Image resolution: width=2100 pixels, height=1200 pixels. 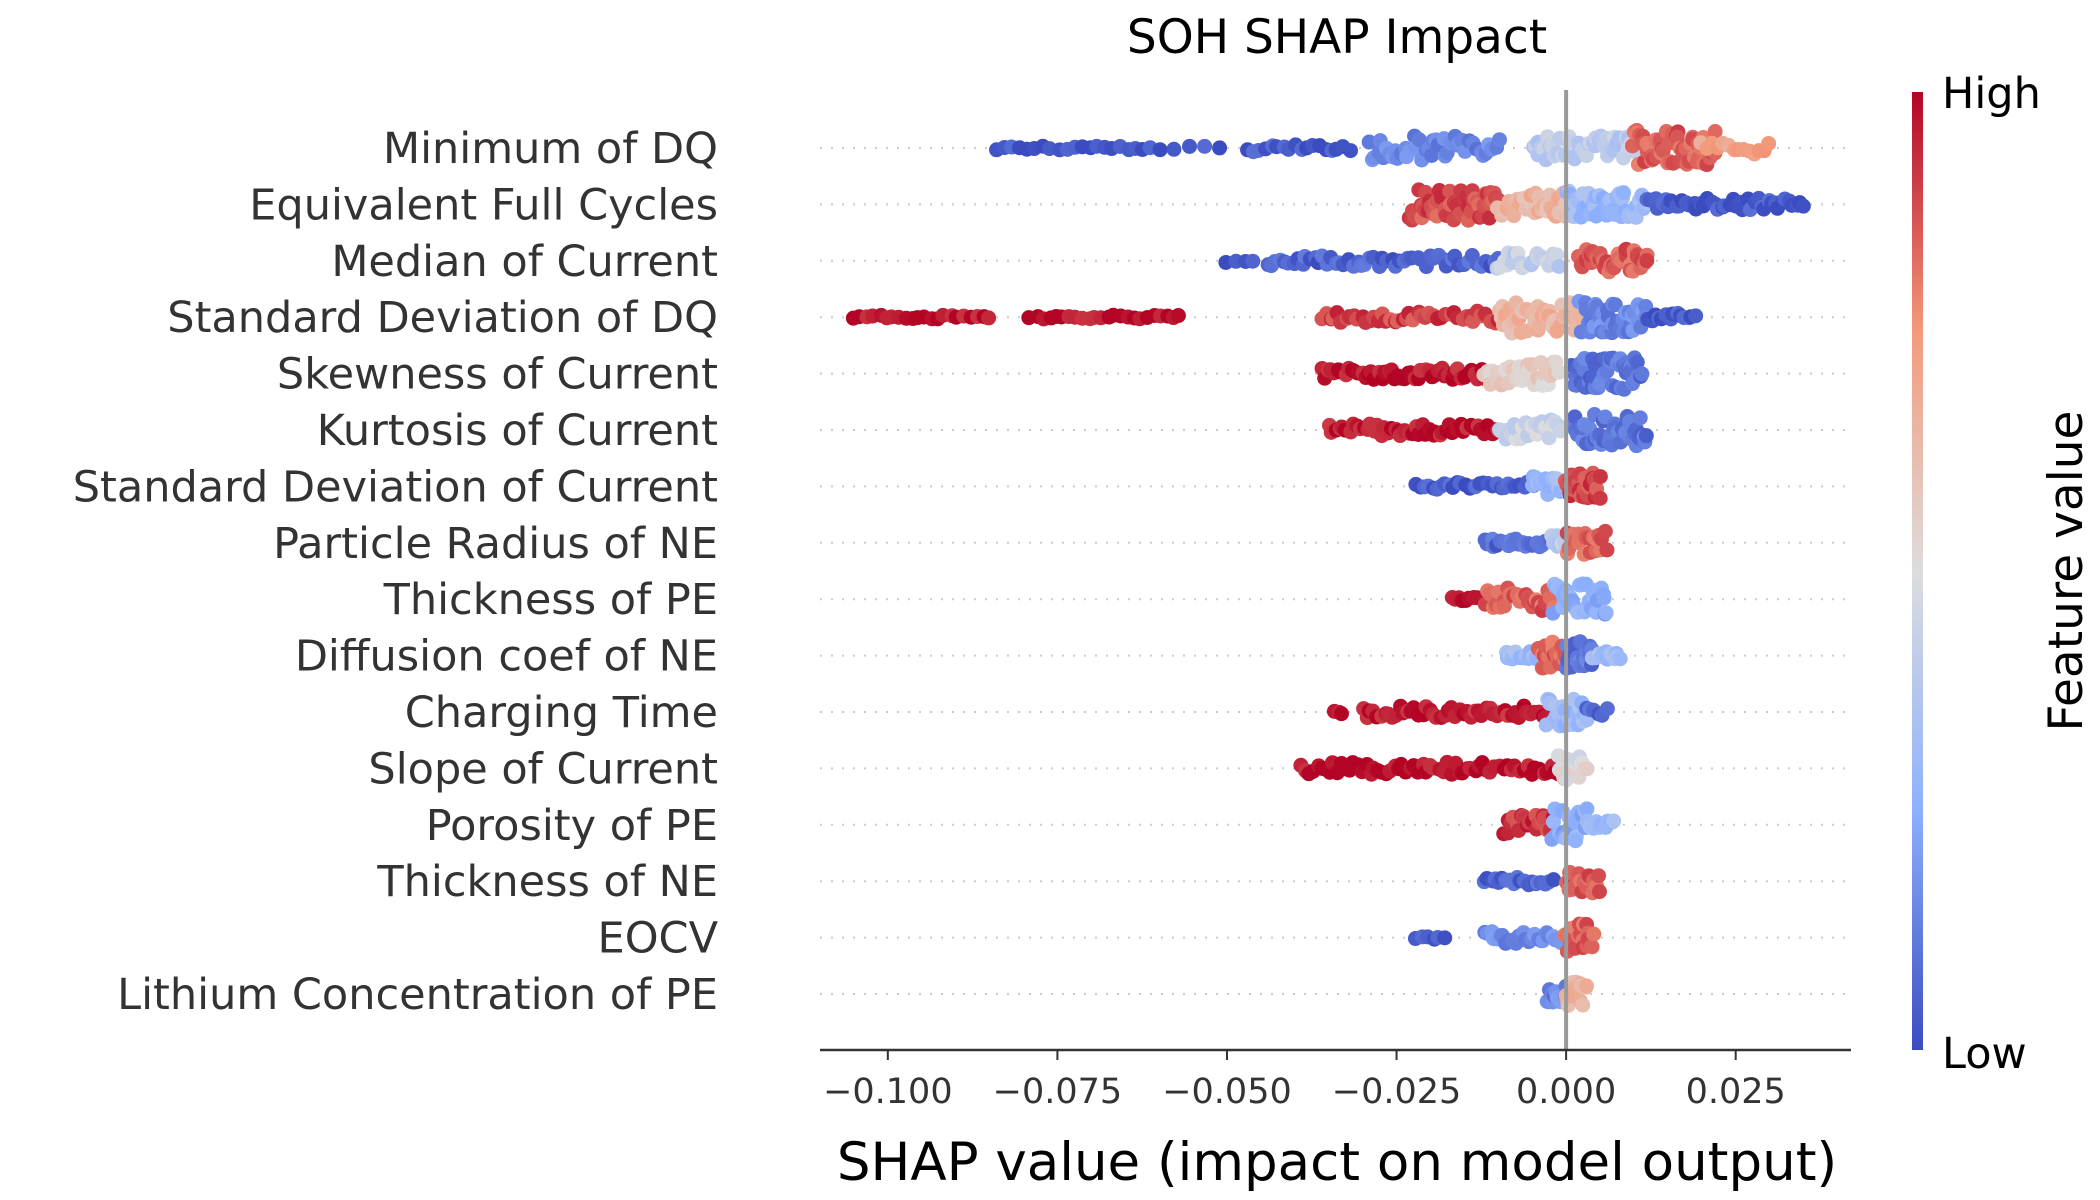 What do you see at coordinates (1304, 1081) in the screenshot?
I see `x-axis-ticks: −0.100 −0.075 −0.050 −0.025 0.000 0.025` at bounding box center [1304, 1081].